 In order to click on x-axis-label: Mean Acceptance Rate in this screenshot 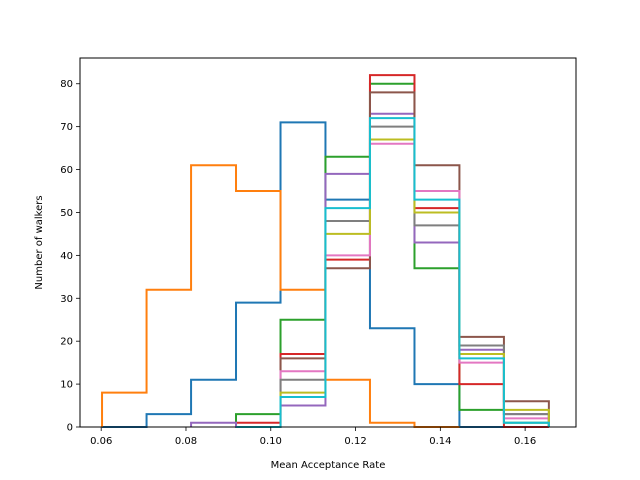, I will do `click(328, 465)`.